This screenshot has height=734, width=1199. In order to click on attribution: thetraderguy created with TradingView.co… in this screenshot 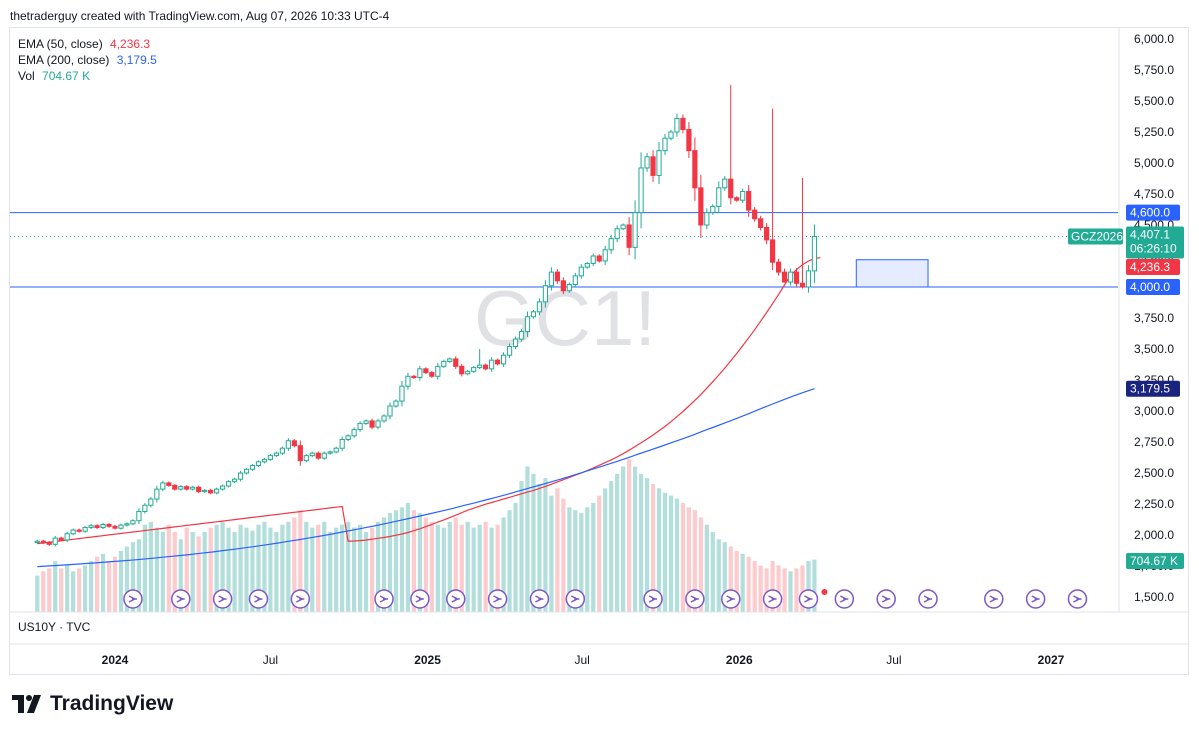, I will do `click(200, 16)`.